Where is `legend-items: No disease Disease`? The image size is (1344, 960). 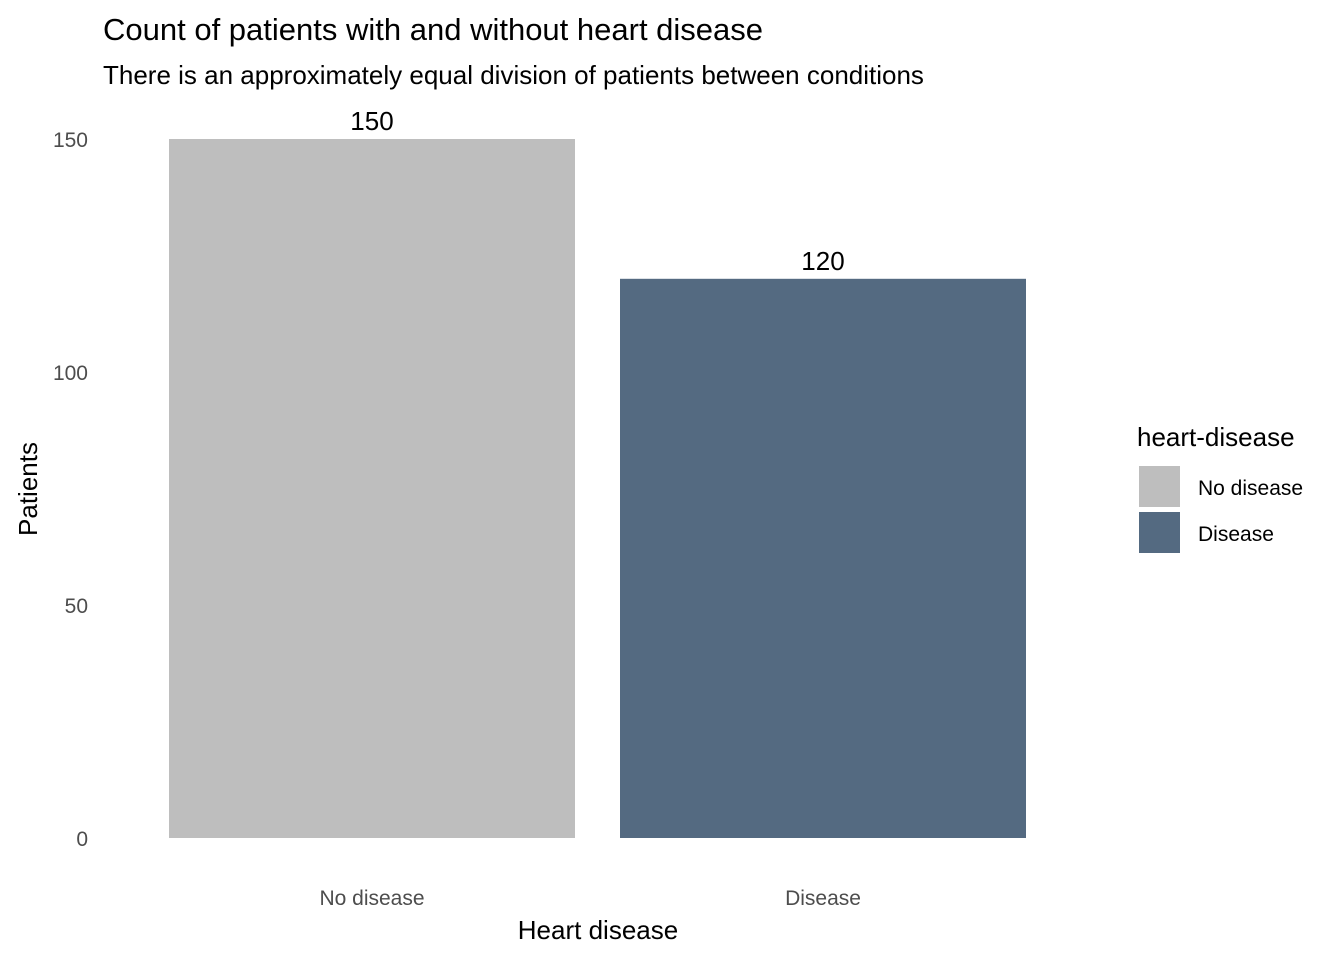
legend-items: No disease Disease is located at coordinates (1221, 509).